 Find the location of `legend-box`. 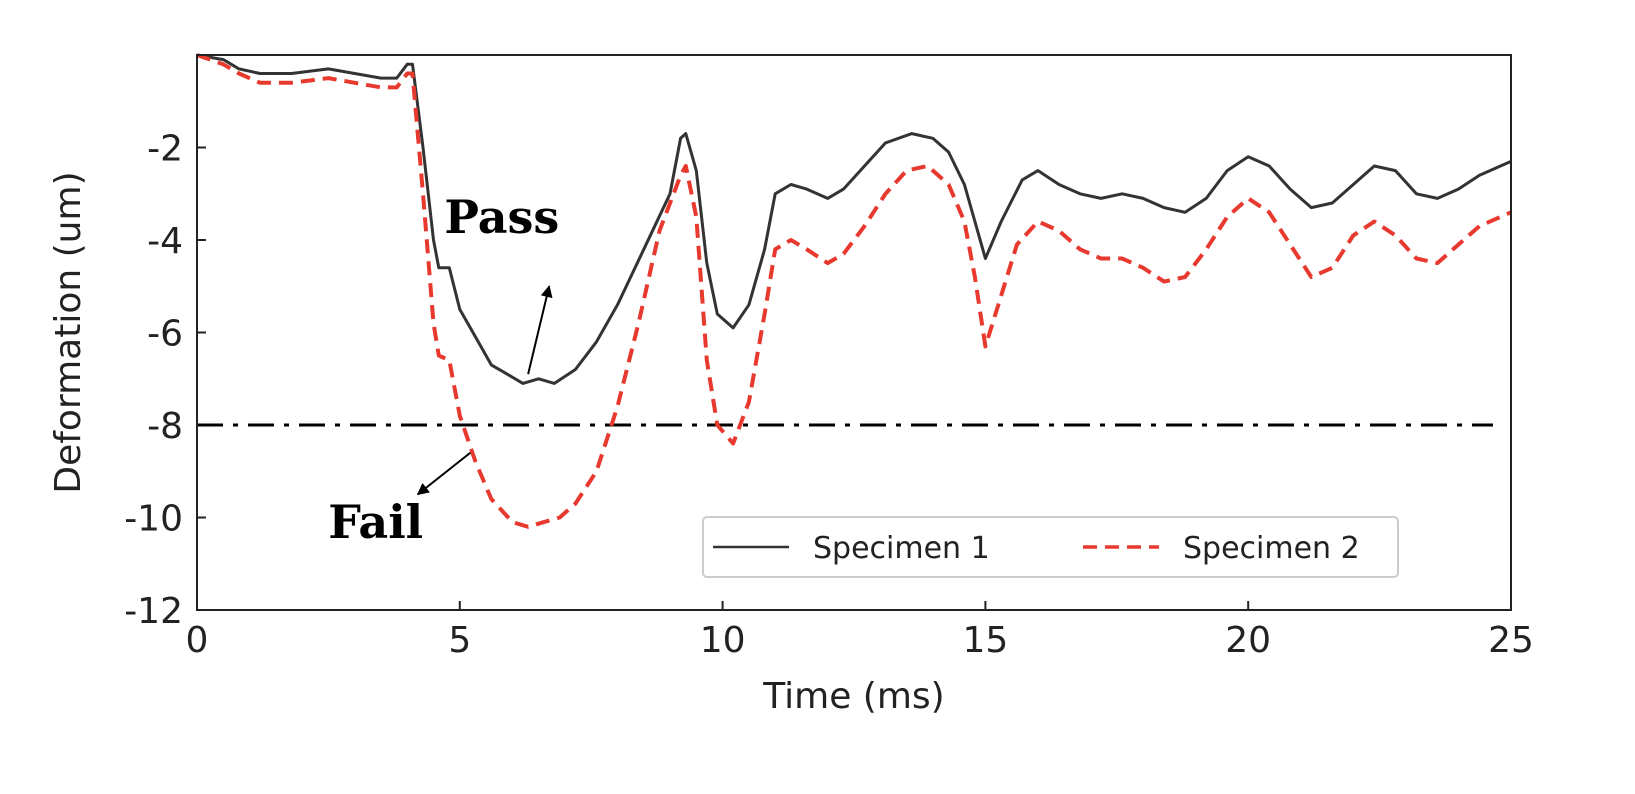

legend-box is located at coordinates (1050, 547).